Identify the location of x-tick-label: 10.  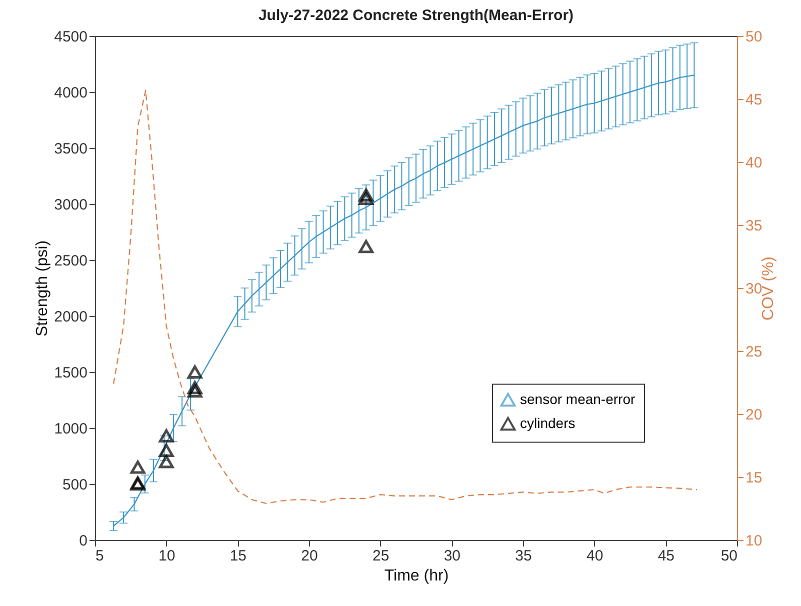
(167, 556).